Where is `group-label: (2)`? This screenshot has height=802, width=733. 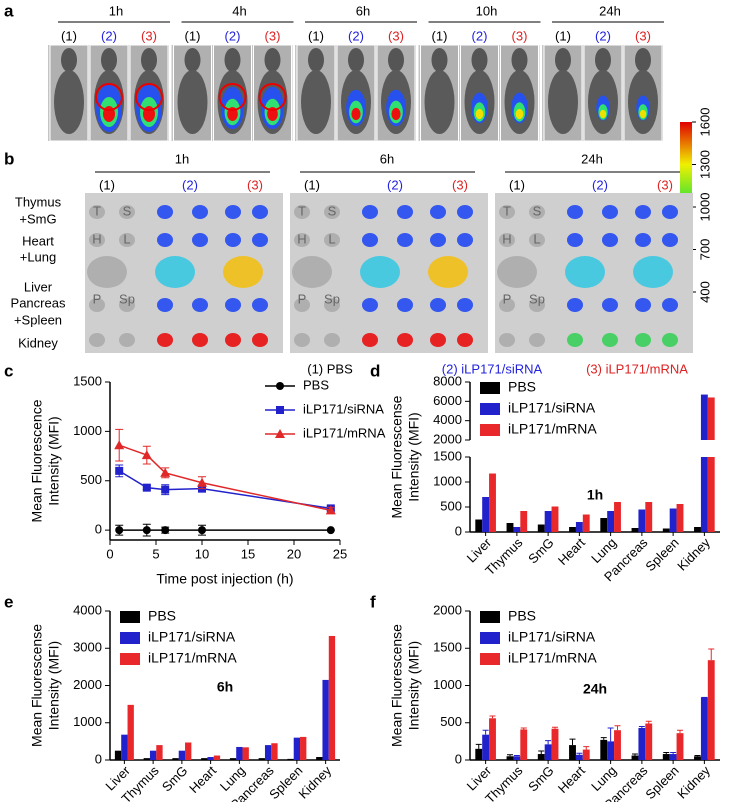
group-label: (2) is located at coordinates (480, 35).